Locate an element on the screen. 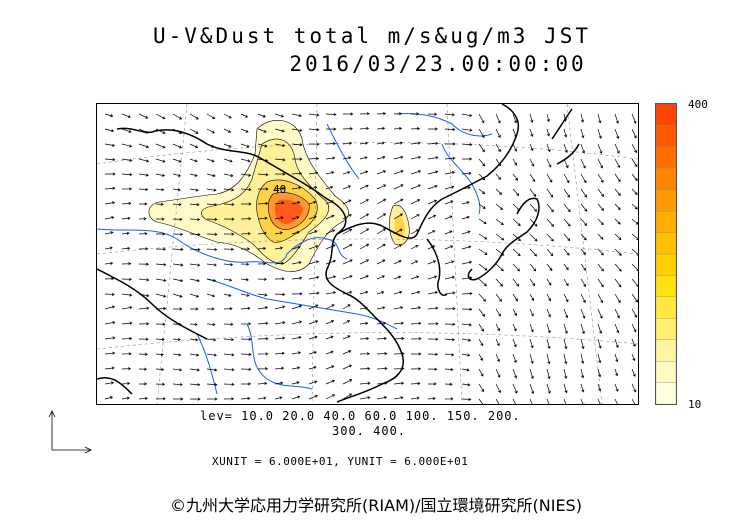  map-title: U-V&Dust total m/s&ug/m3 JST is located at coordinates (371, 36).